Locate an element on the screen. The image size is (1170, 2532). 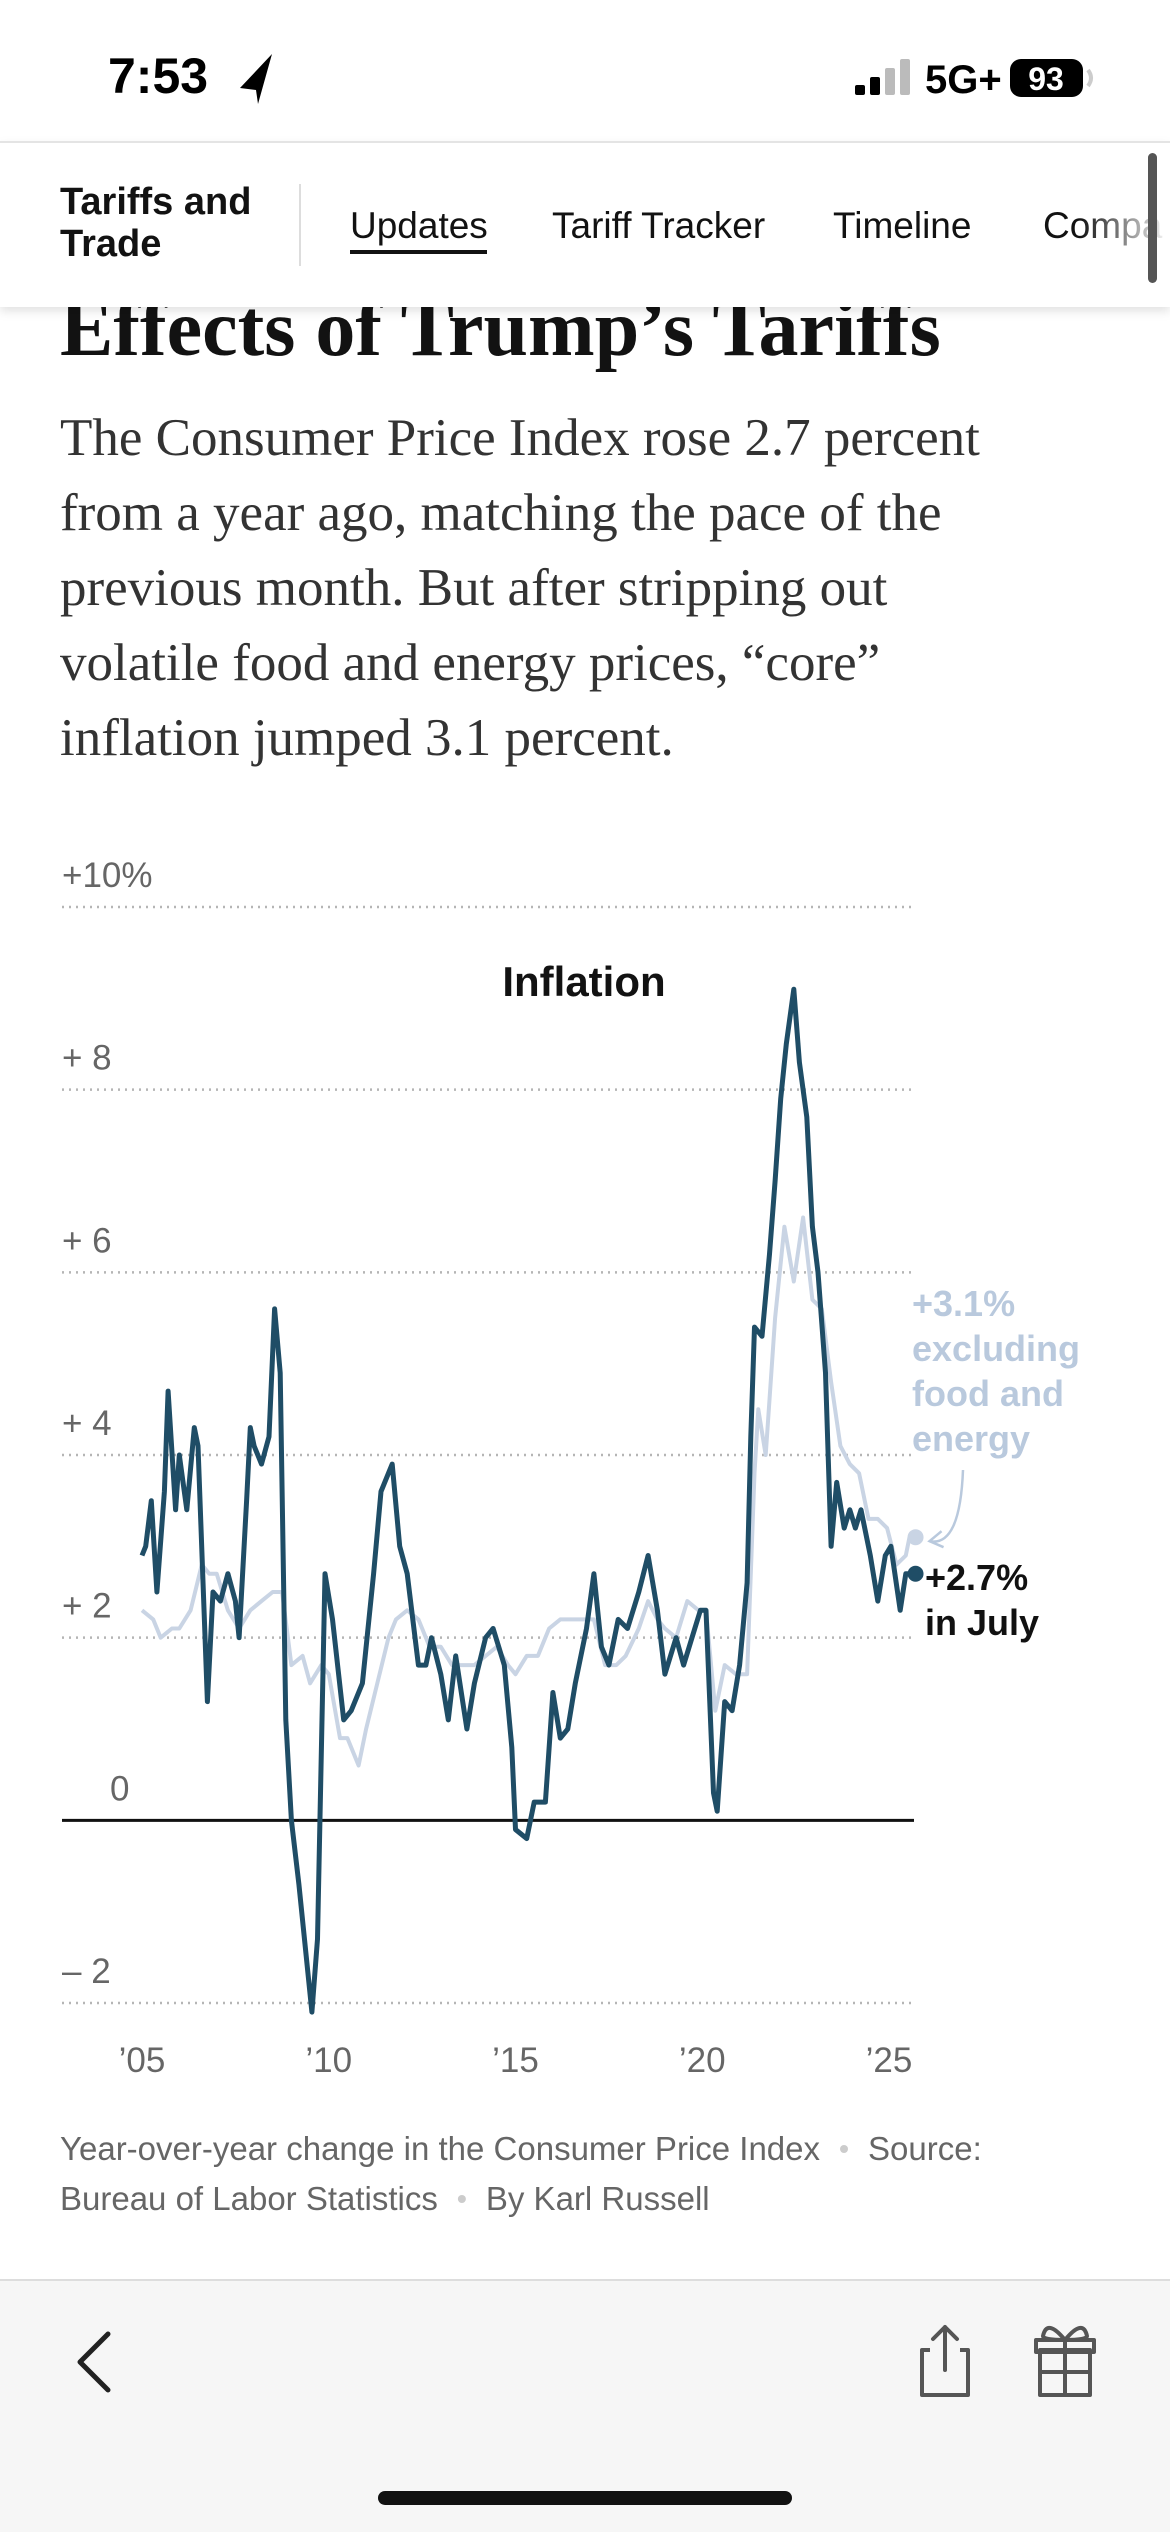
status-battery: 93 is located at coordinates (1046, 79).